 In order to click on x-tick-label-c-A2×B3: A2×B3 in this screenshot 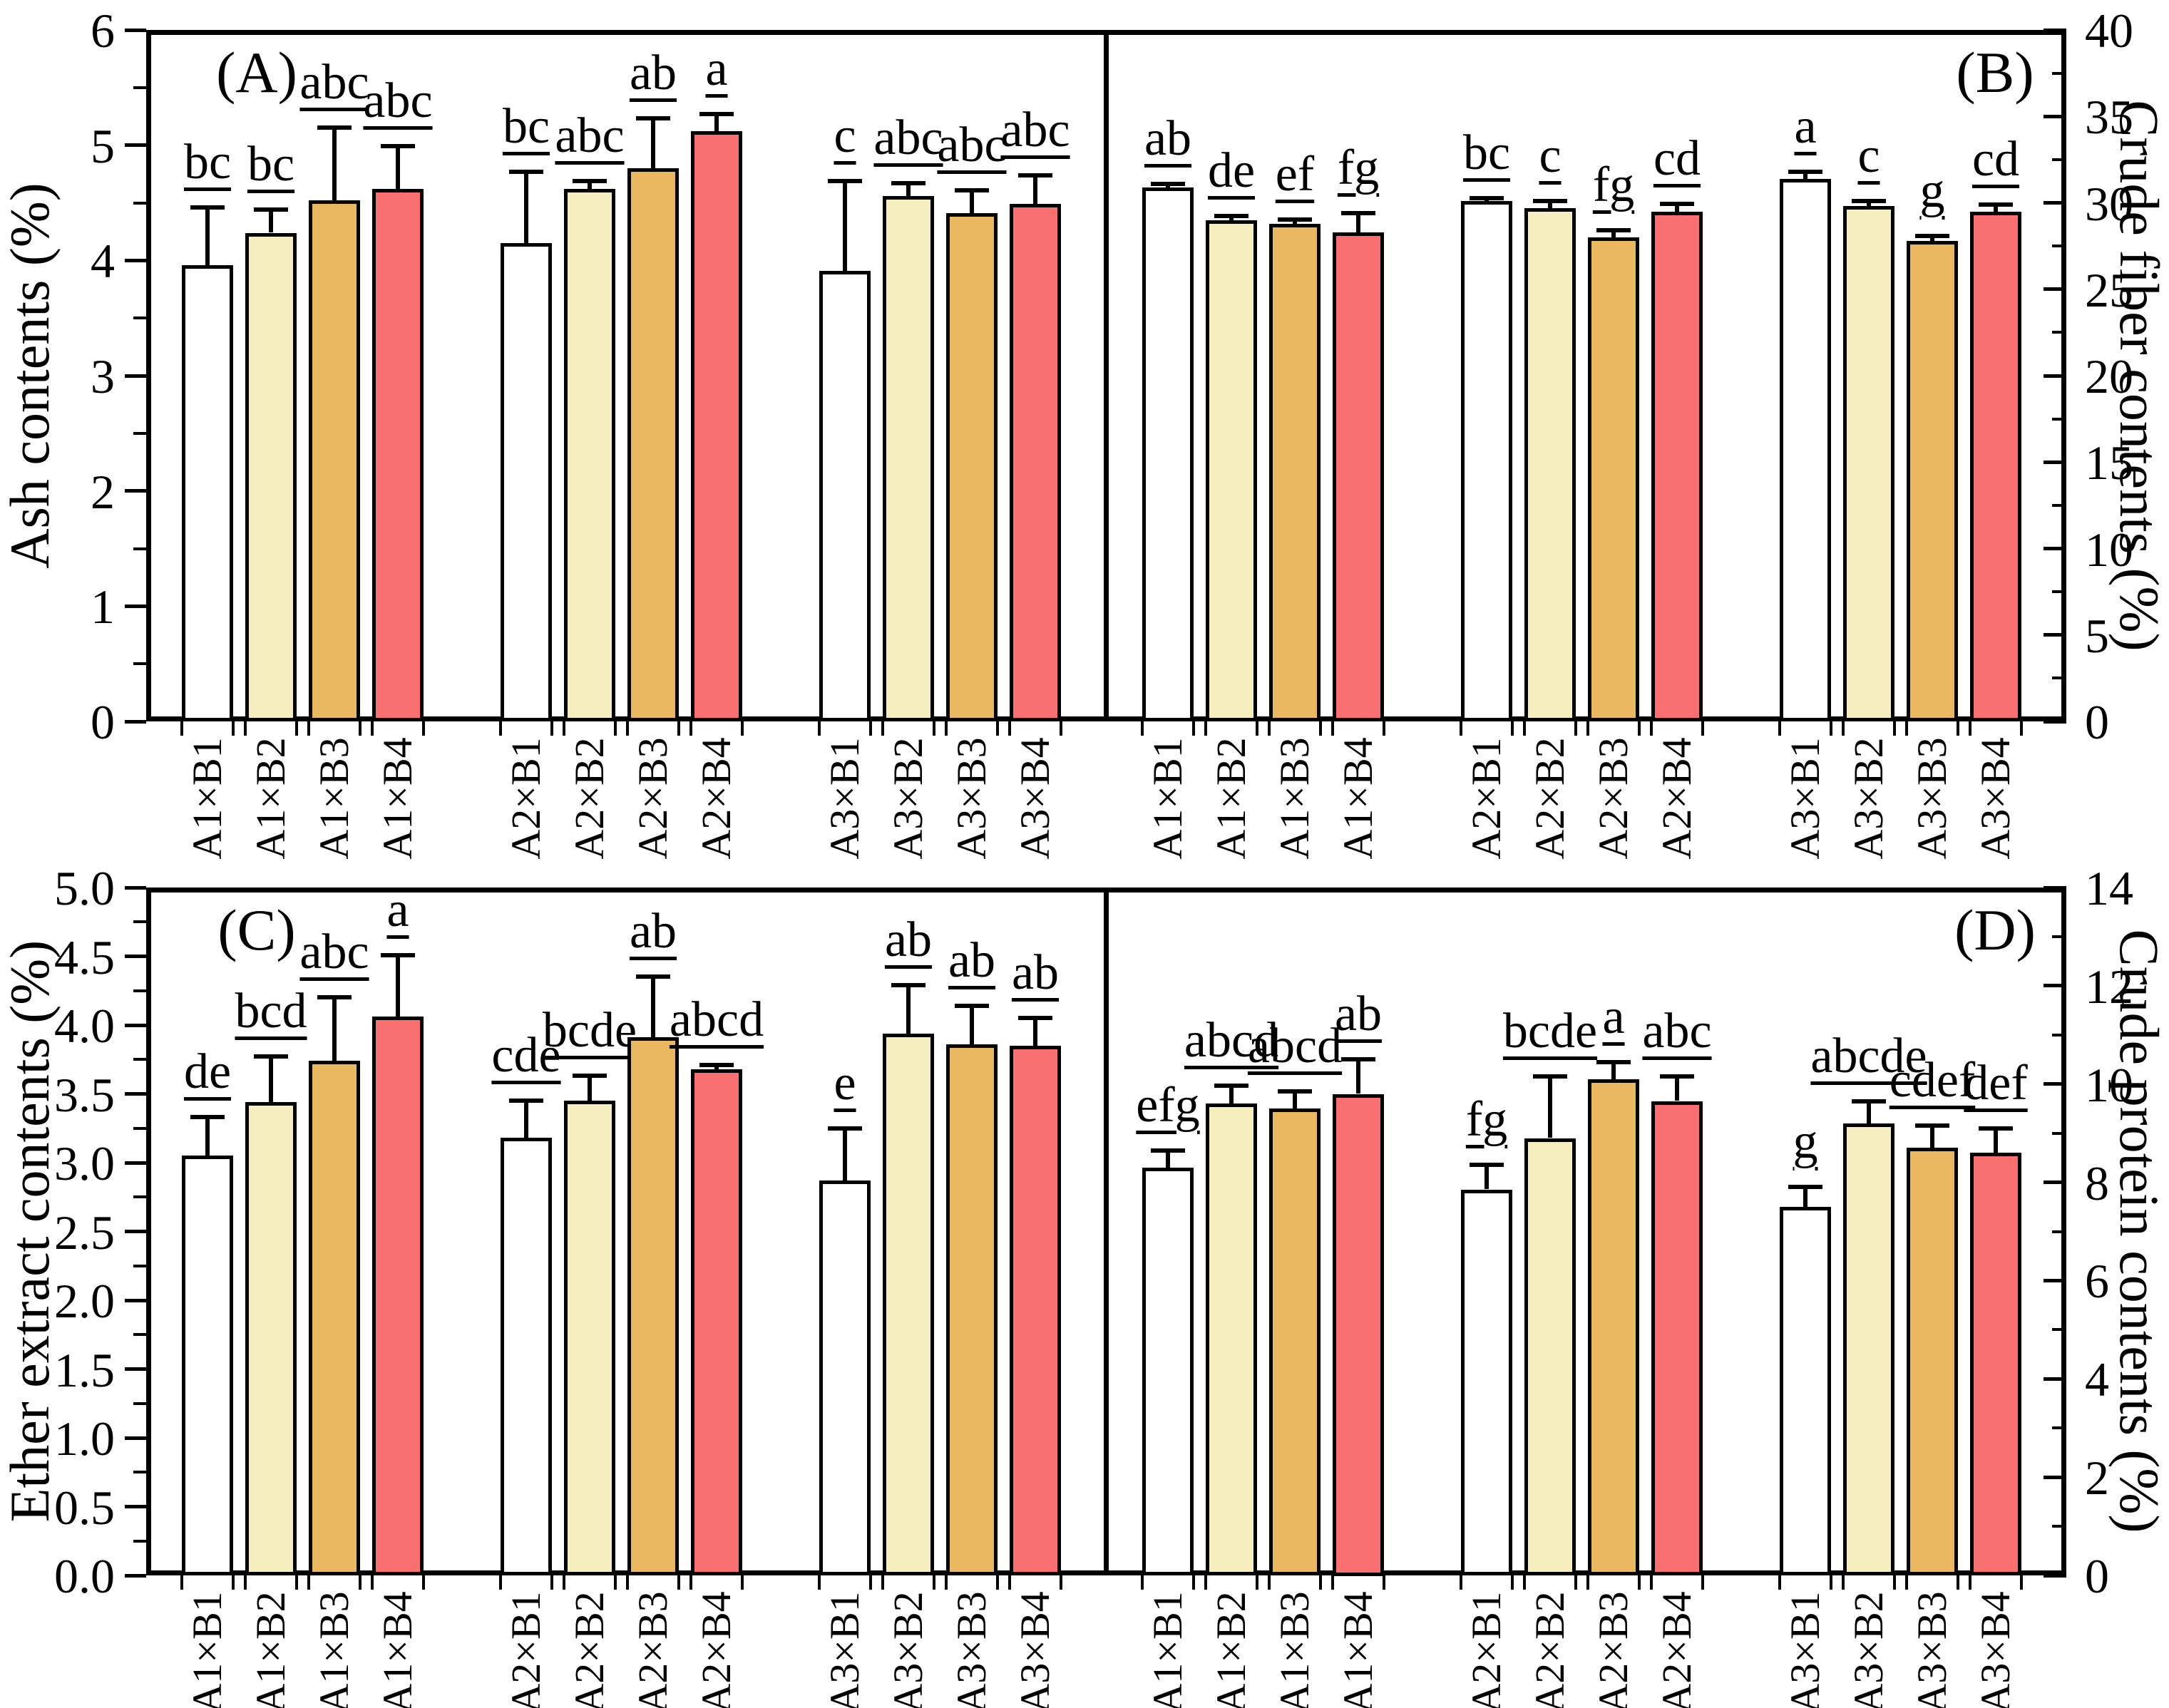, I will do `click(653, 1650)`.